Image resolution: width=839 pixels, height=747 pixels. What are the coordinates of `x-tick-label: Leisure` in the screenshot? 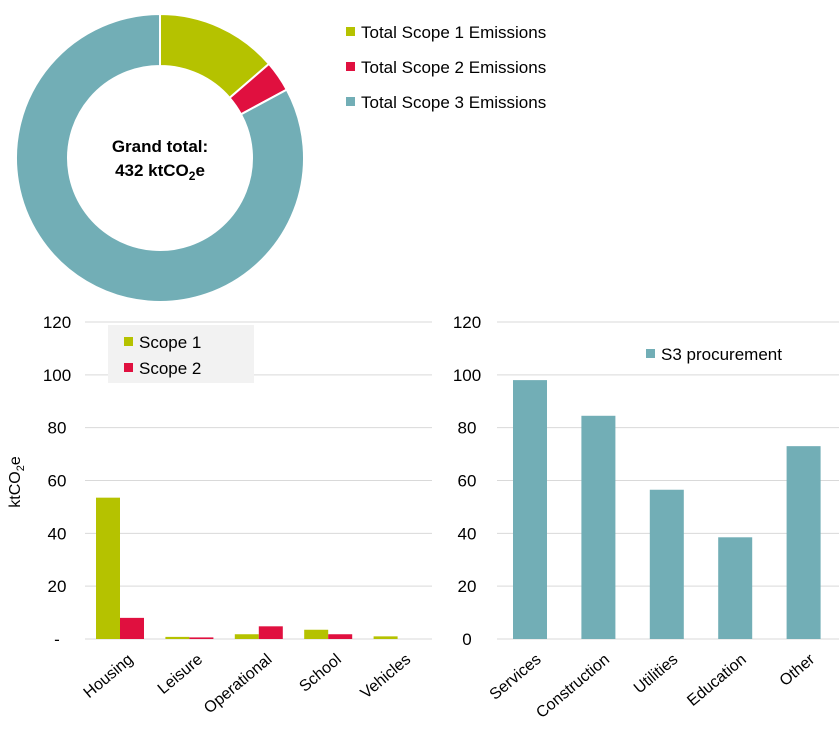 It's located at (180, 674).